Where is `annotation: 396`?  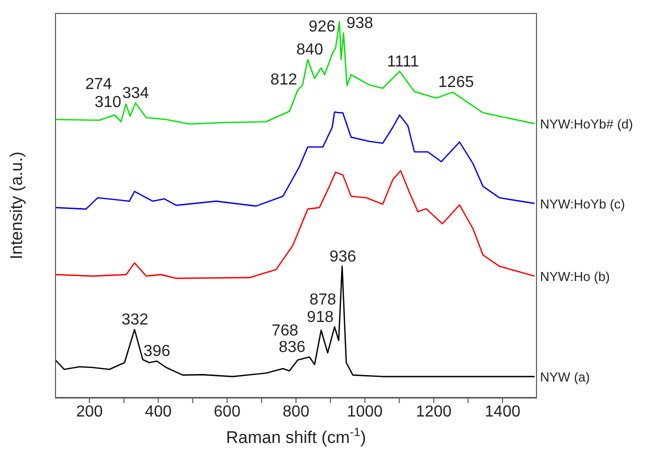 annotation: 396 is located at coordinates (157, 351).